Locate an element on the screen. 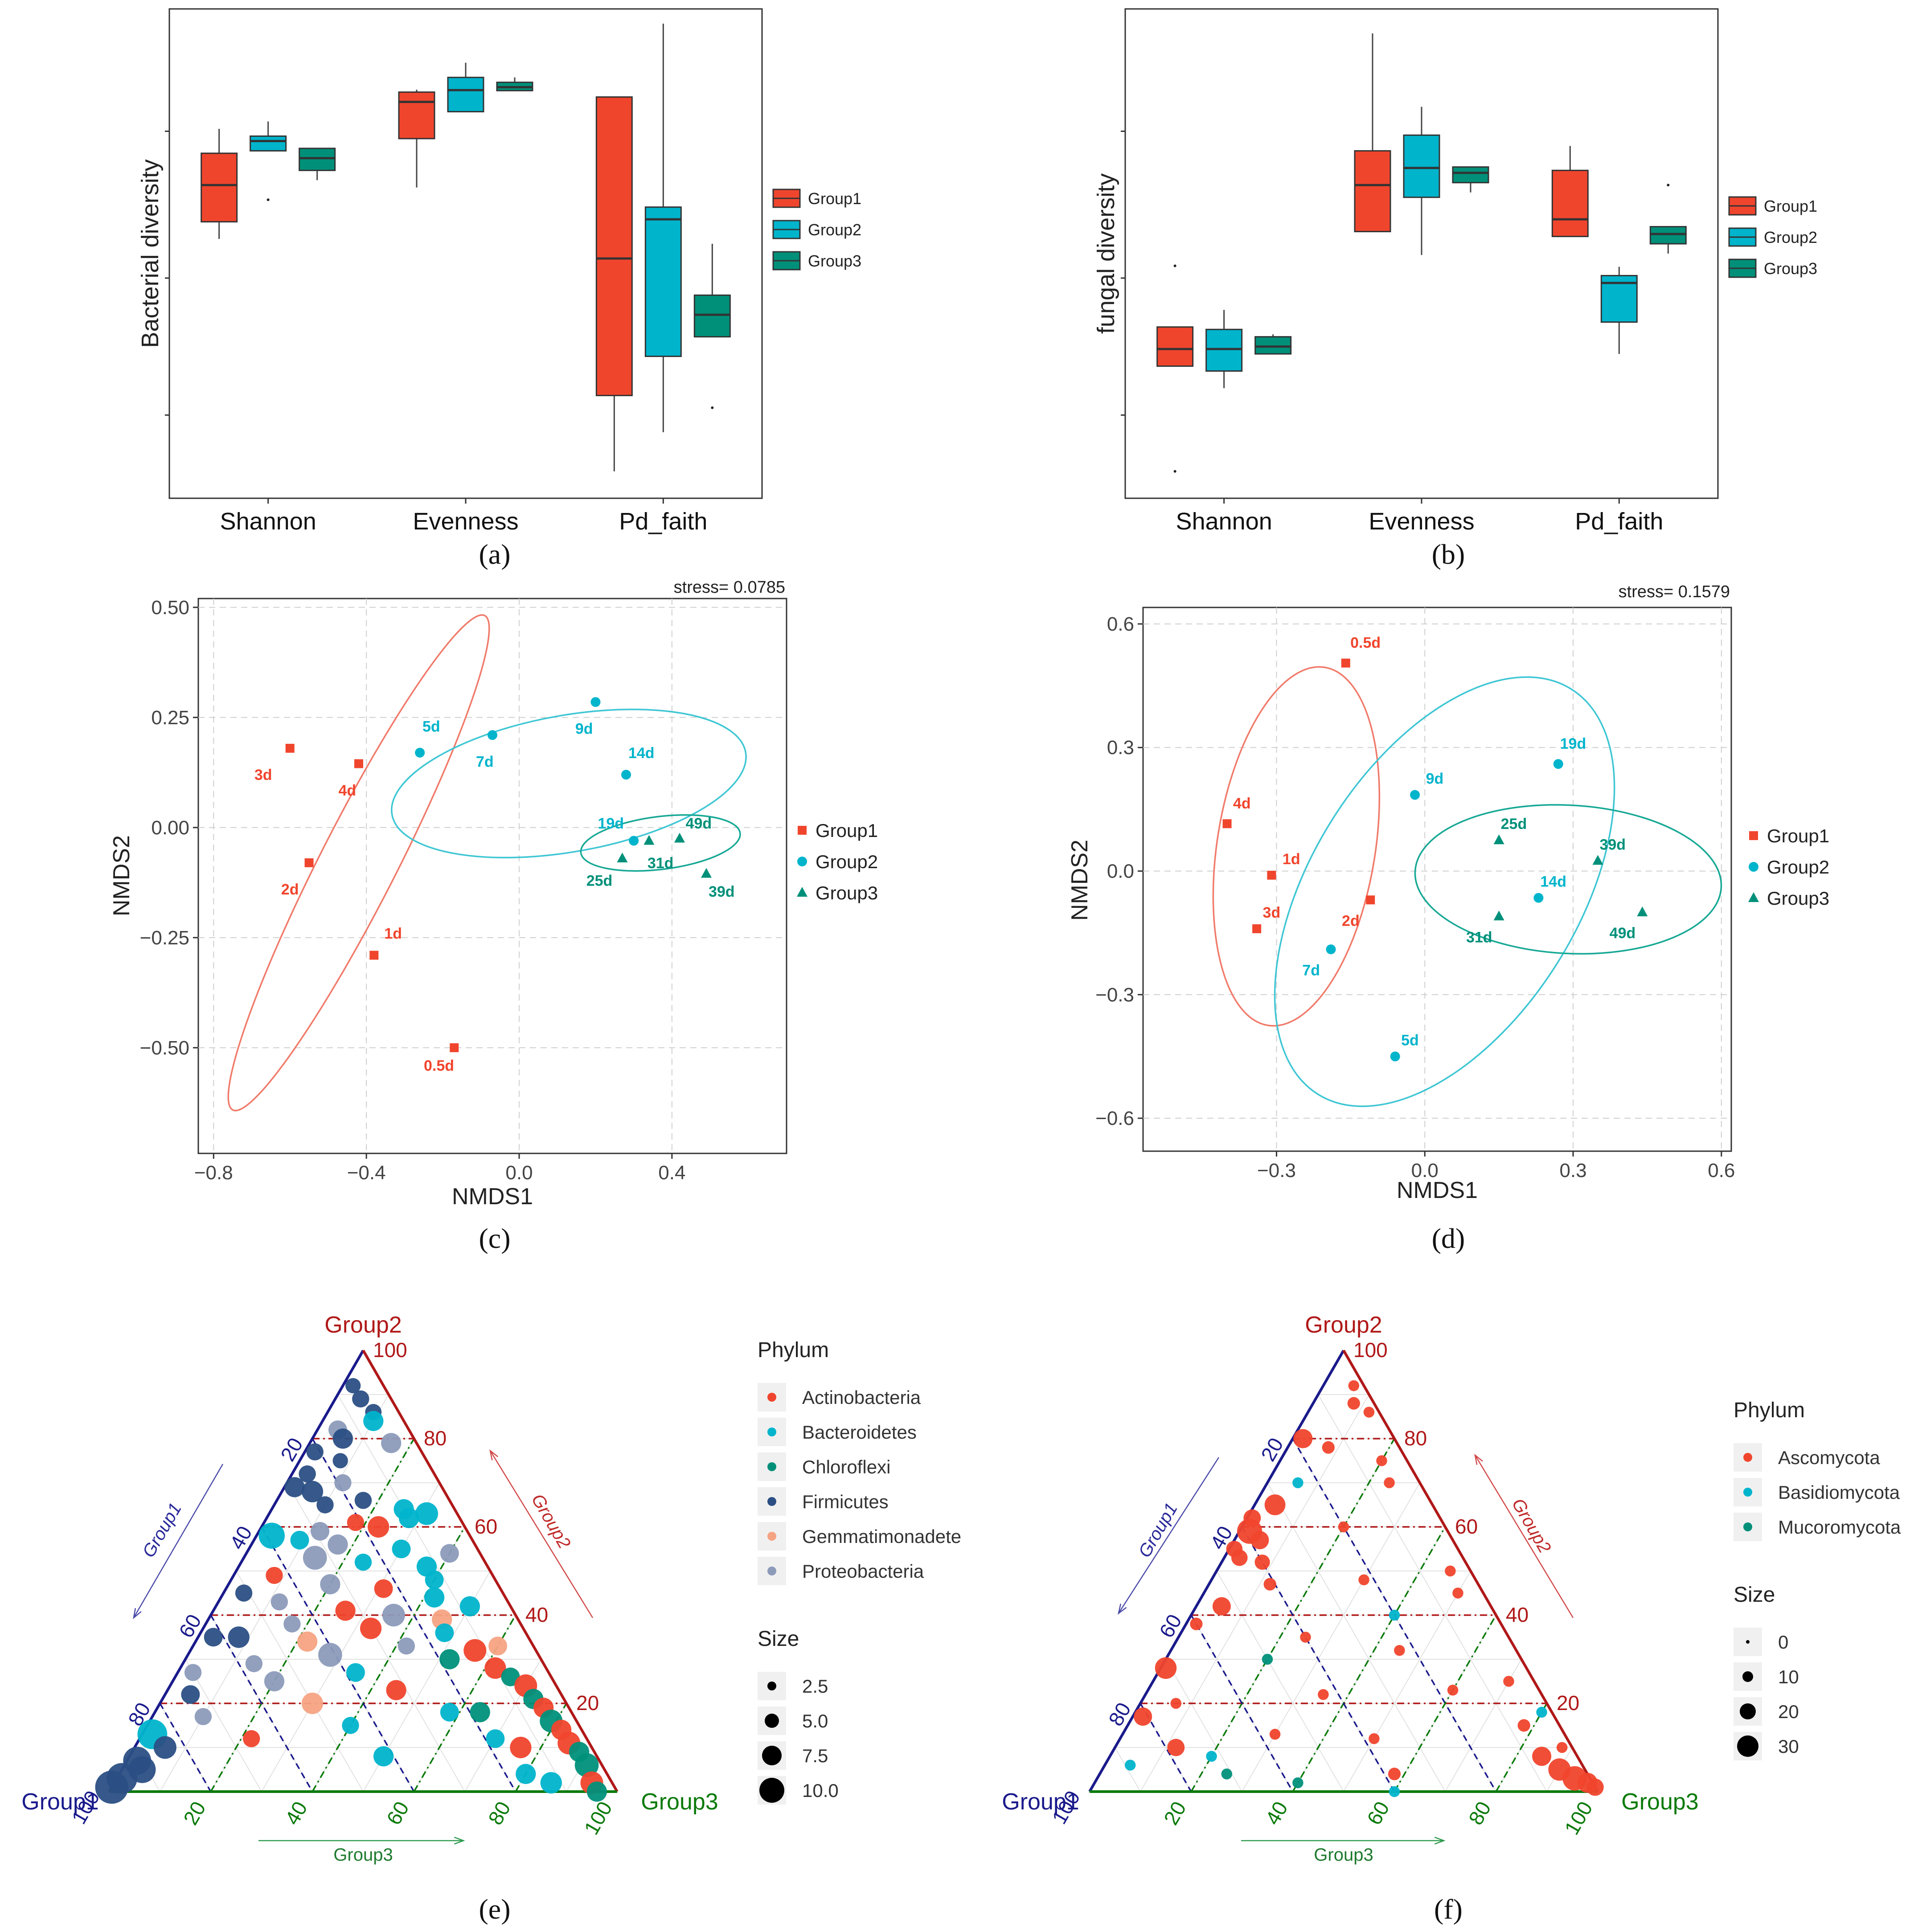 The height and width of the screenshot is (1932, 1914). box-group1-pd_faith is located at coordinates (1570, 192).